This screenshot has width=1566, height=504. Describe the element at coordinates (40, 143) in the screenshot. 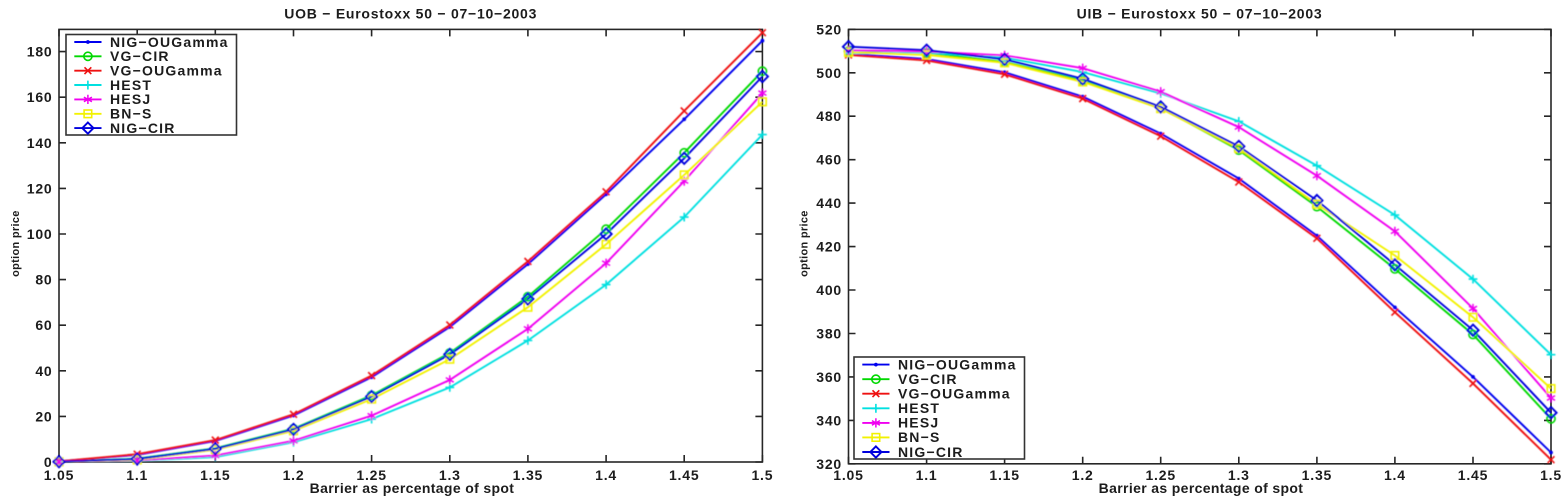

I see `svg-text: 140` at that location.